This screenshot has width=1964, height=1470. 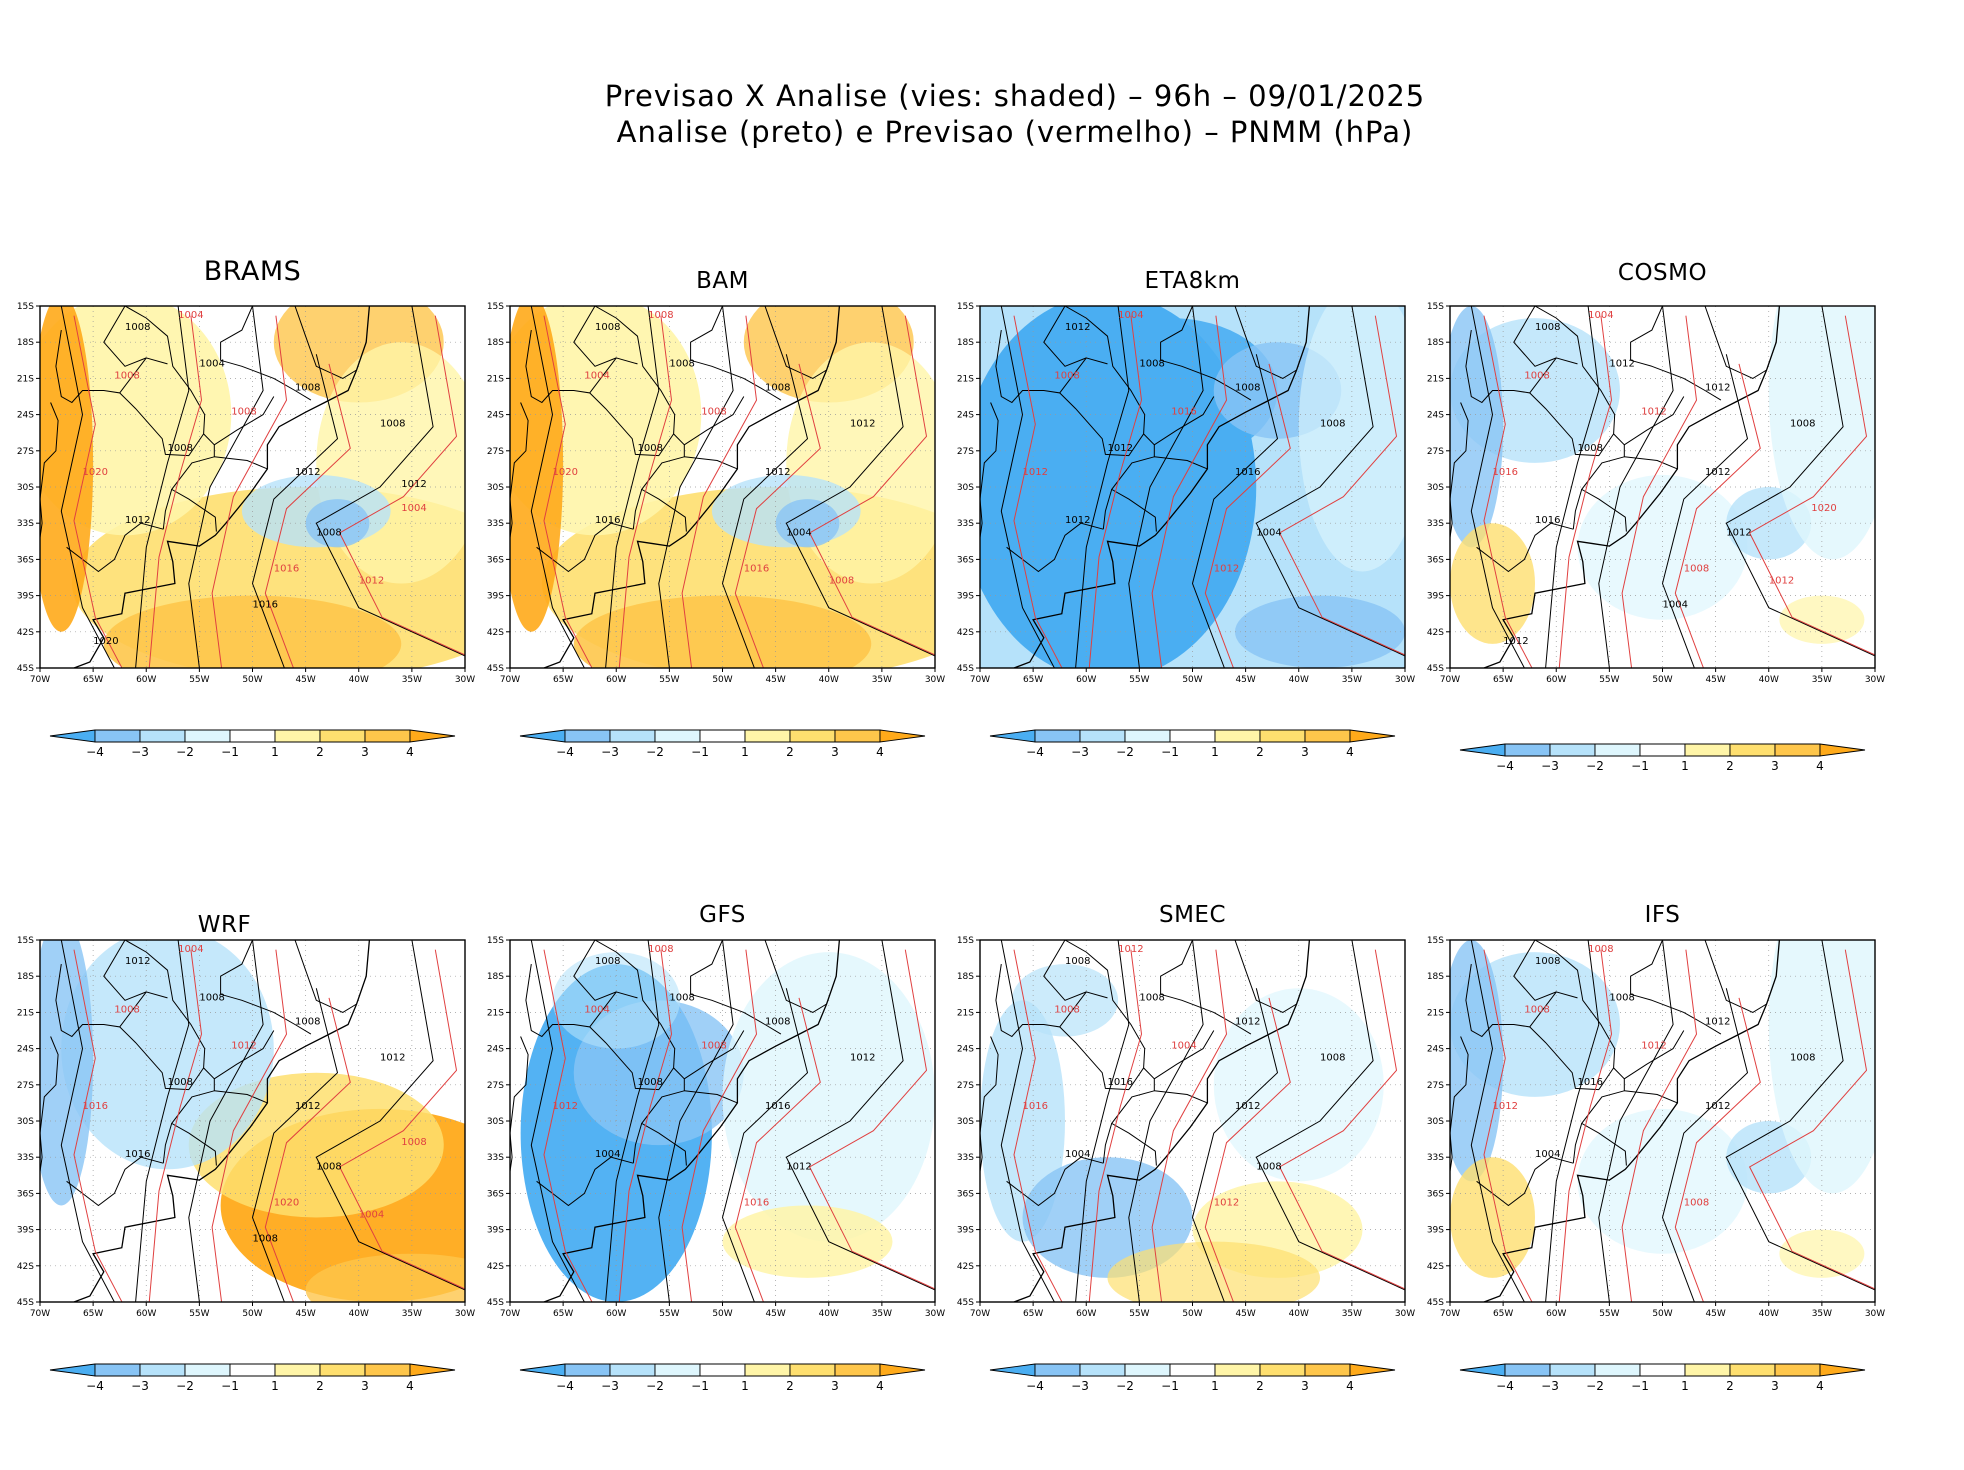 What do you see at coordinates (1247, 1021) in the screenshot?
I see `analysis-isobar-label: 1012` at bounding box center [1247, 1021].